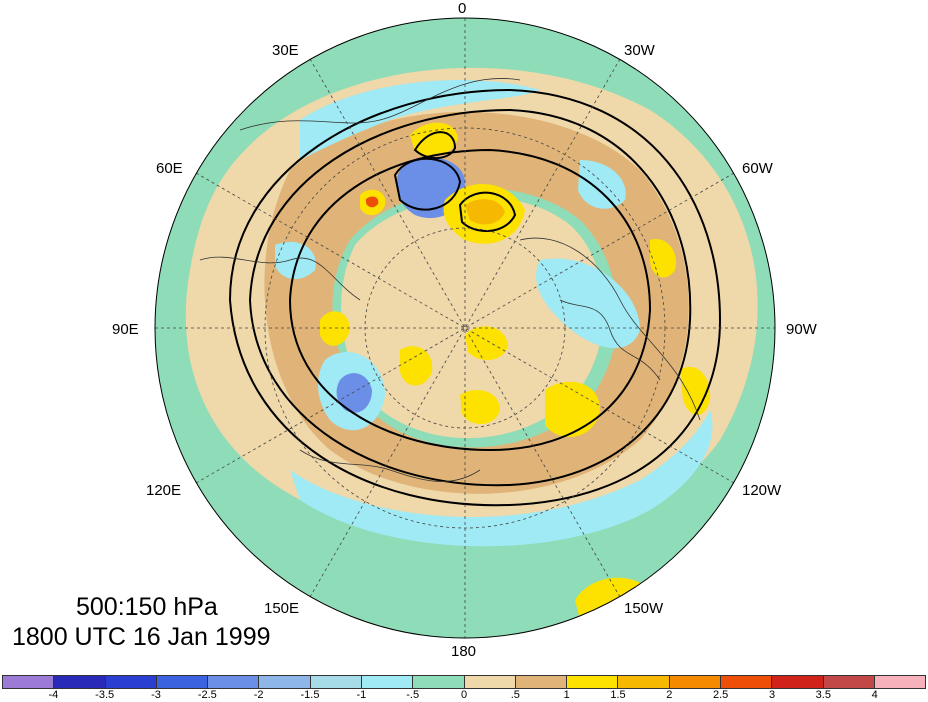 The width and height of the screenshot is (928, 702). Describe the element at coordinates (258, 695) in the screenshot. I see `colorbar-tick-label: -2` at that location.